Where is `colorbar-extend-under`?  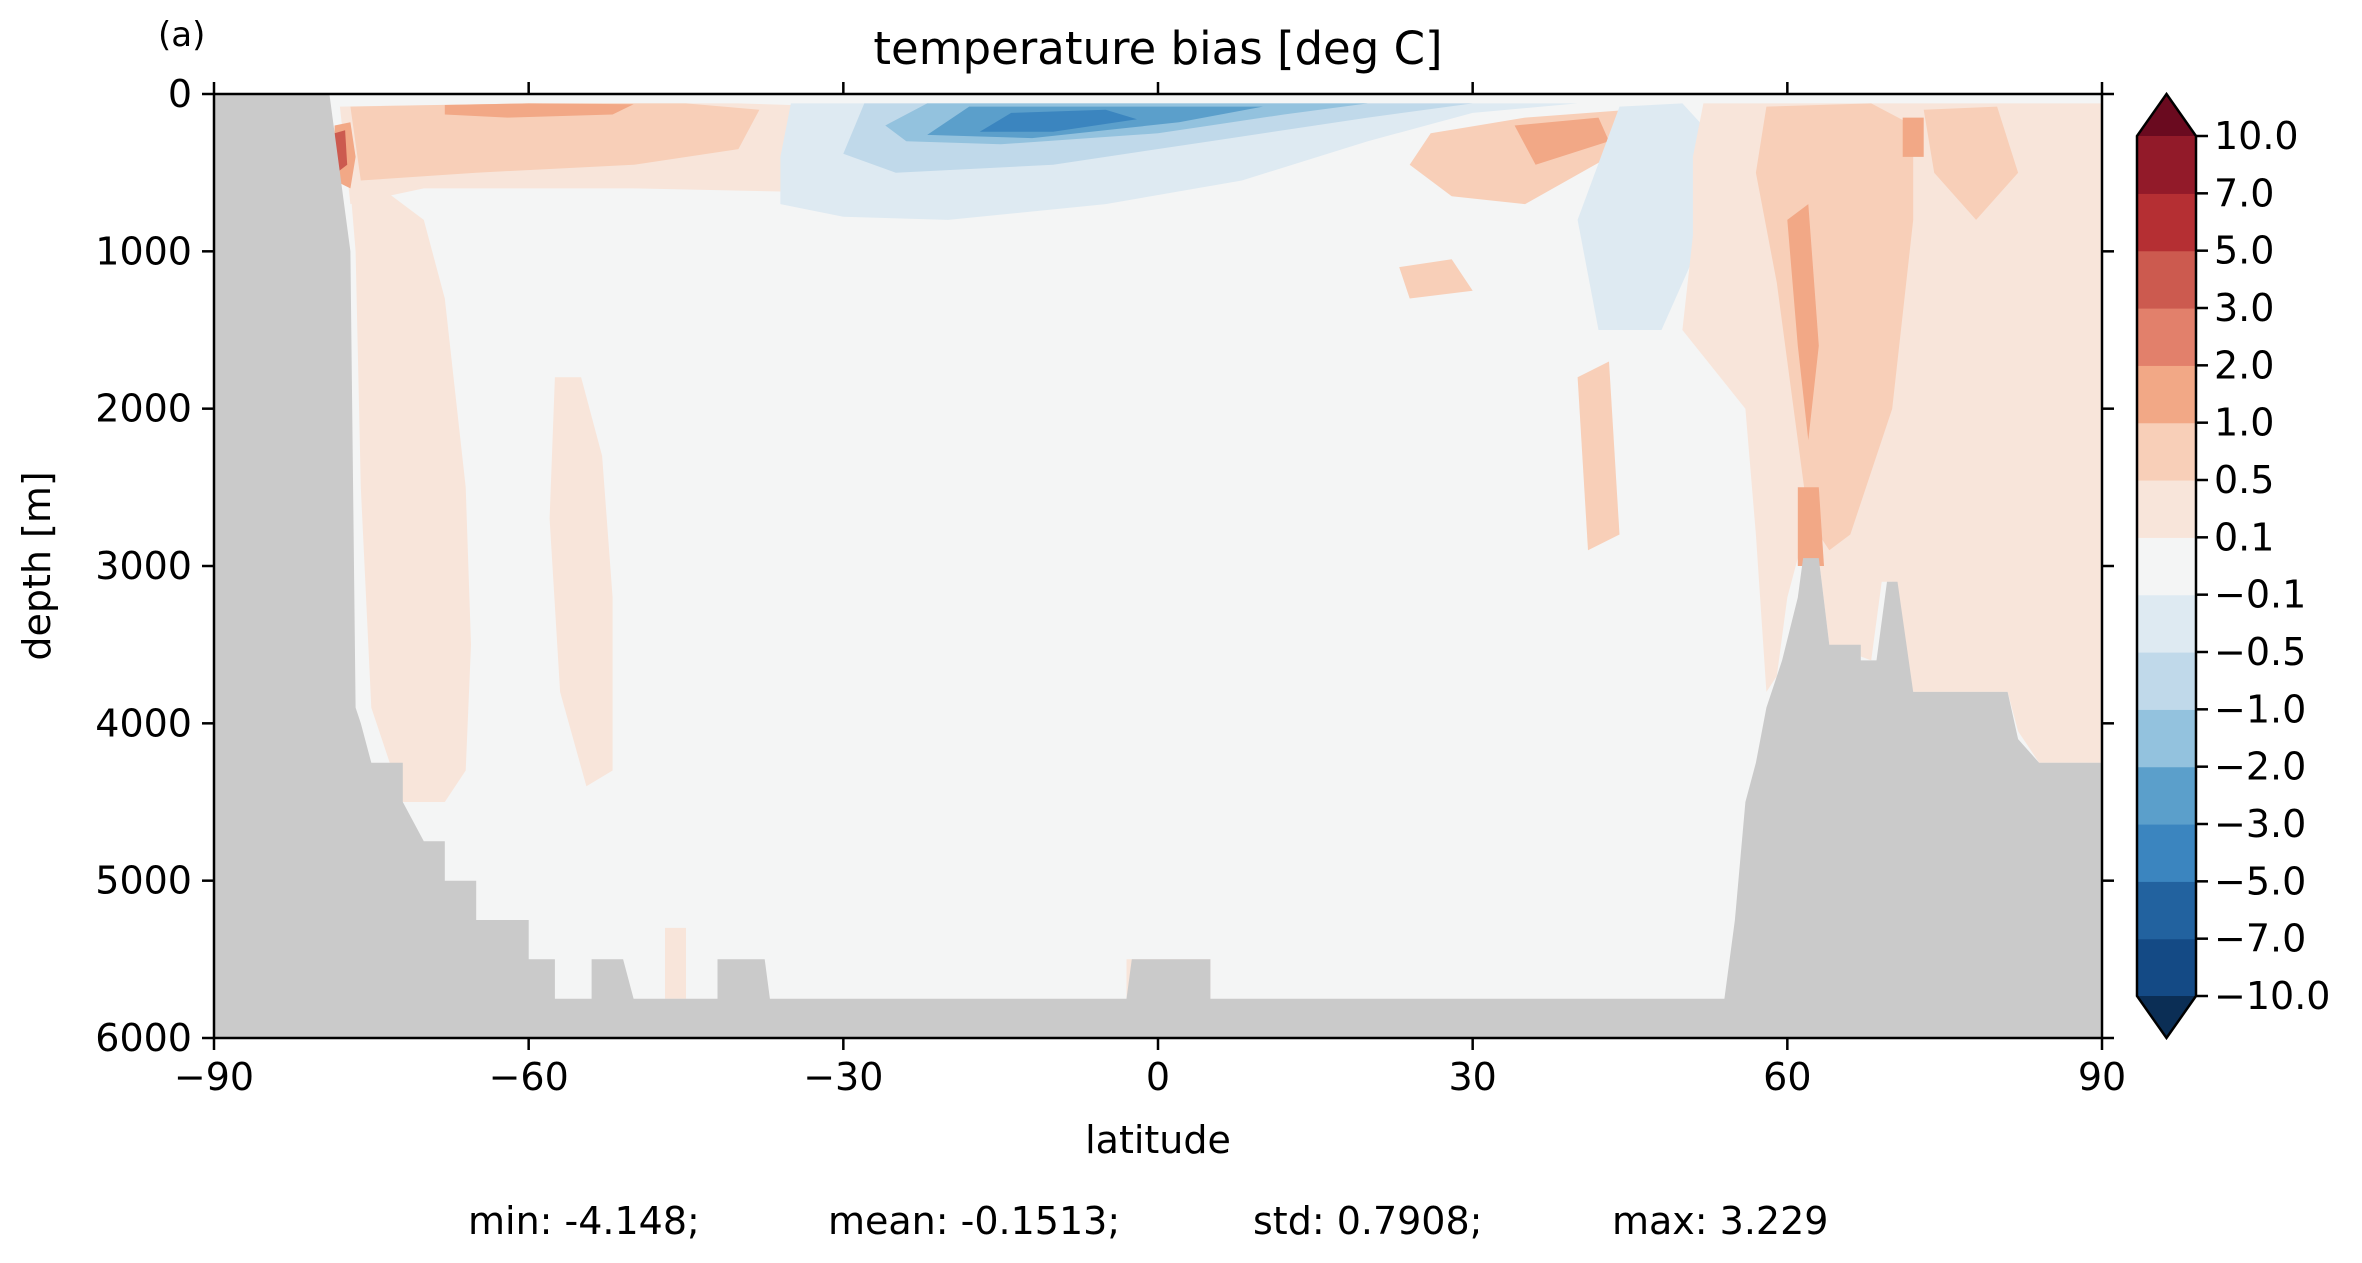 colorbar-extend-under is located at coordinates (2166, 1017).